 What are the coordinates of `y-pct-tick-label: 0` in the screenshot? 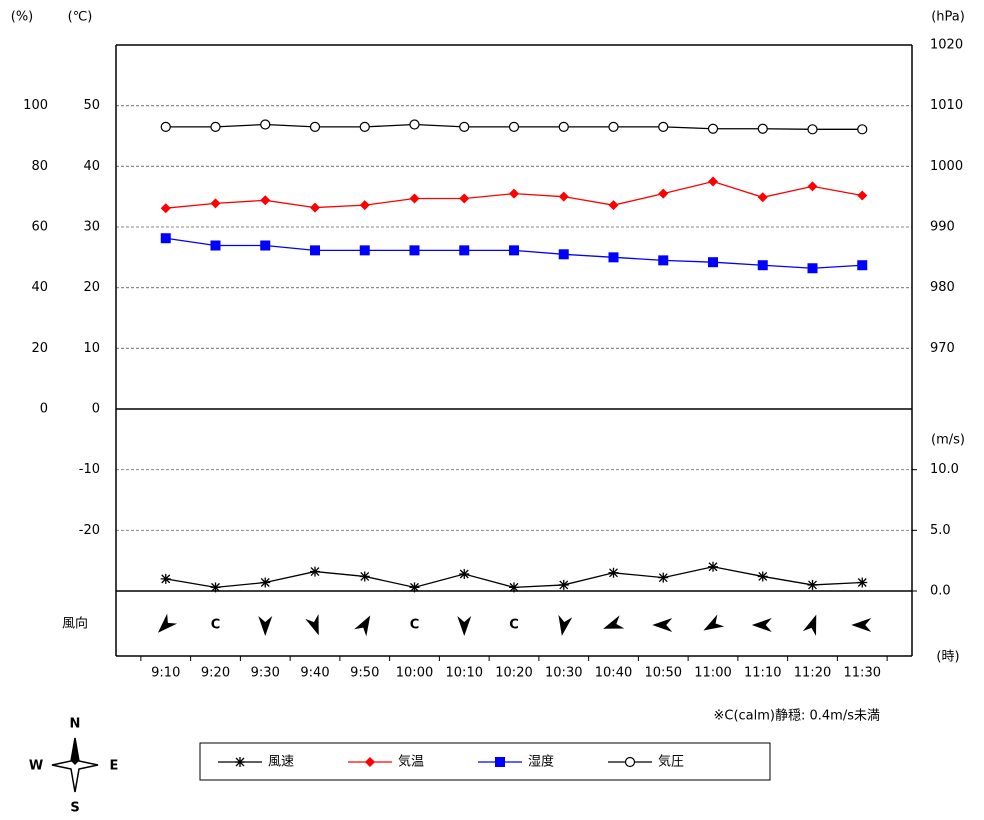 It's located at (44, 409).